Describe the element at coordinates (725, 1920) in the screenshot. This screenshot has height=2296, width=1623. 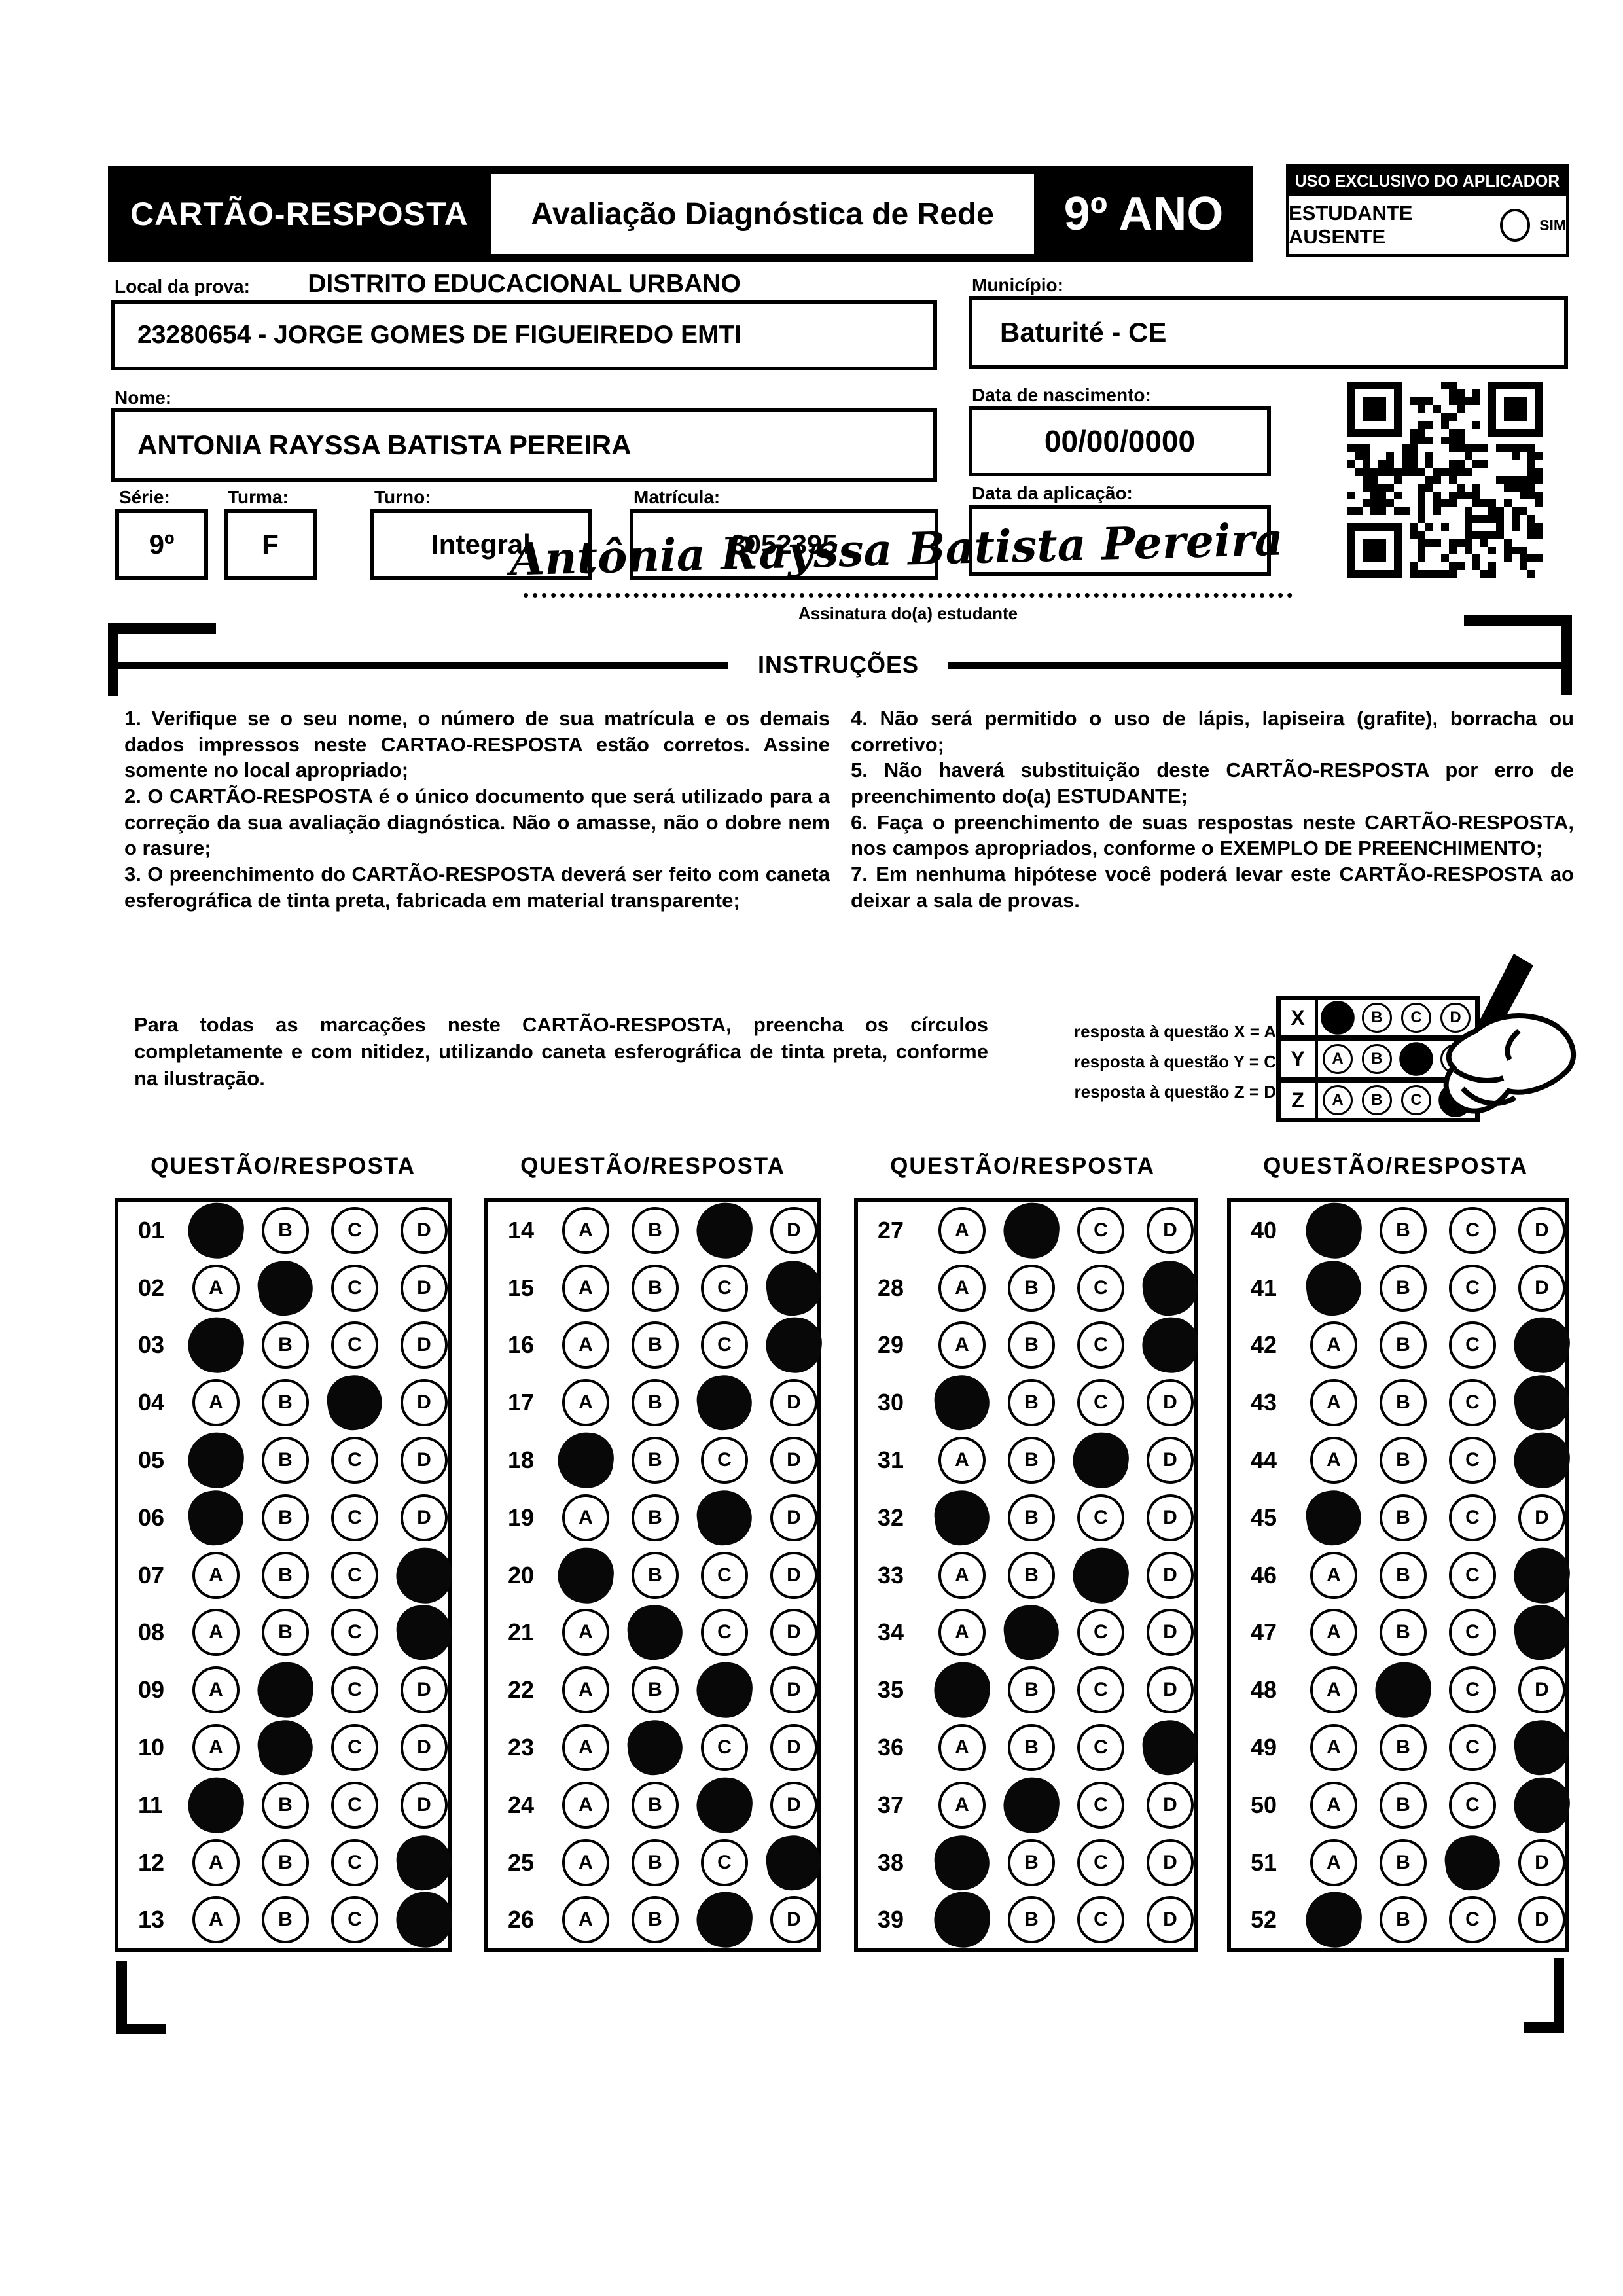
I see `answer-bubble-26-C` at that location.